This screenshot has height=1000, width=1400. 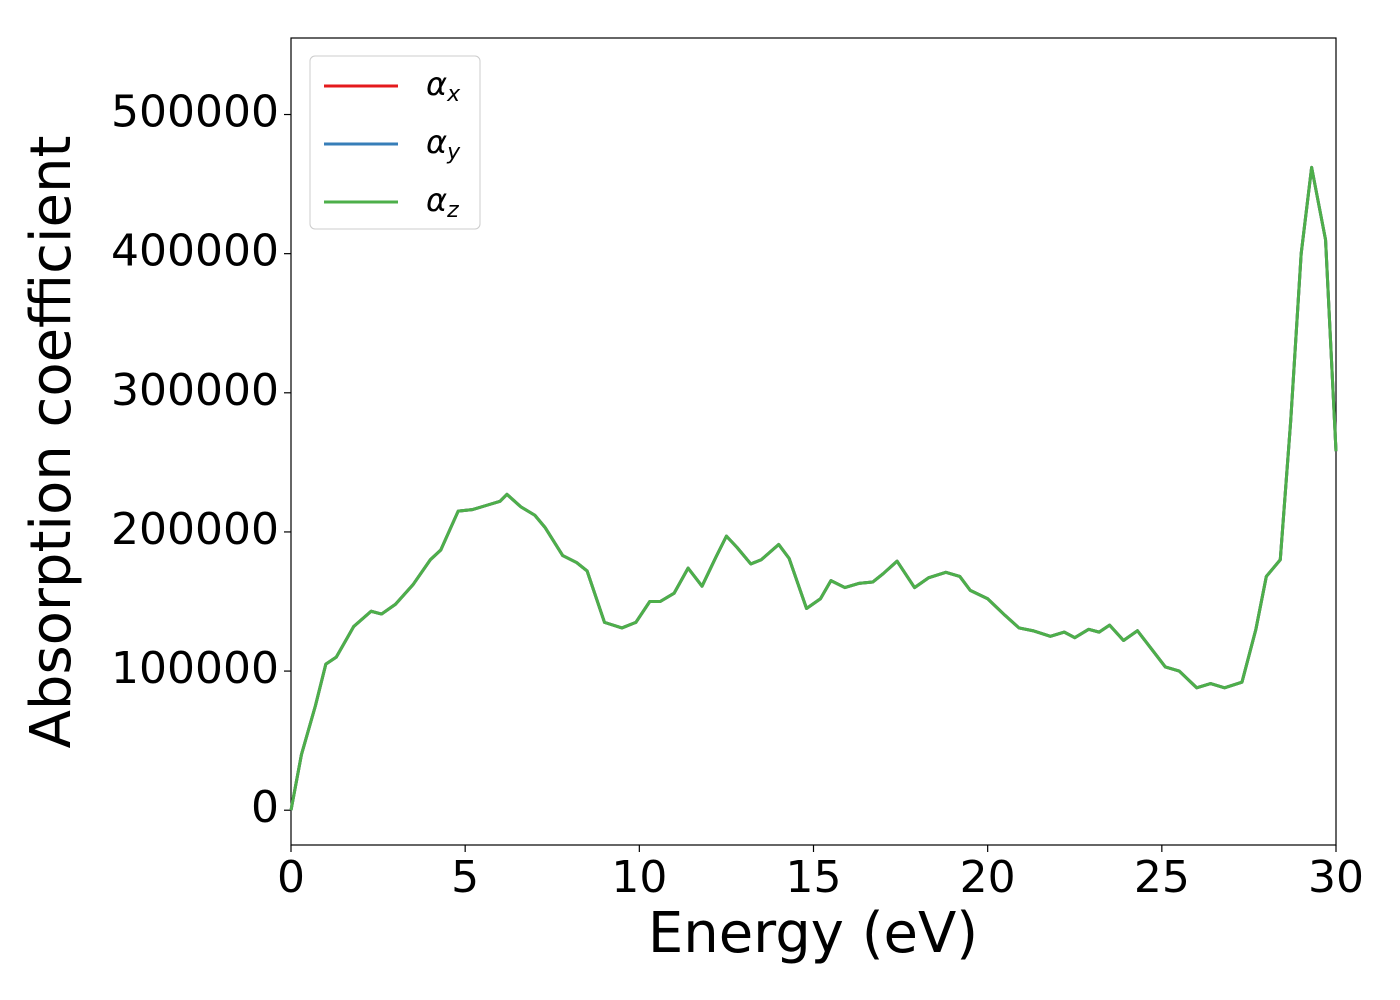 What do you see at coordinates (1336, 877) in the screenshot?
I see `x-tick-label: 30` at bounding box center [1336, 877].